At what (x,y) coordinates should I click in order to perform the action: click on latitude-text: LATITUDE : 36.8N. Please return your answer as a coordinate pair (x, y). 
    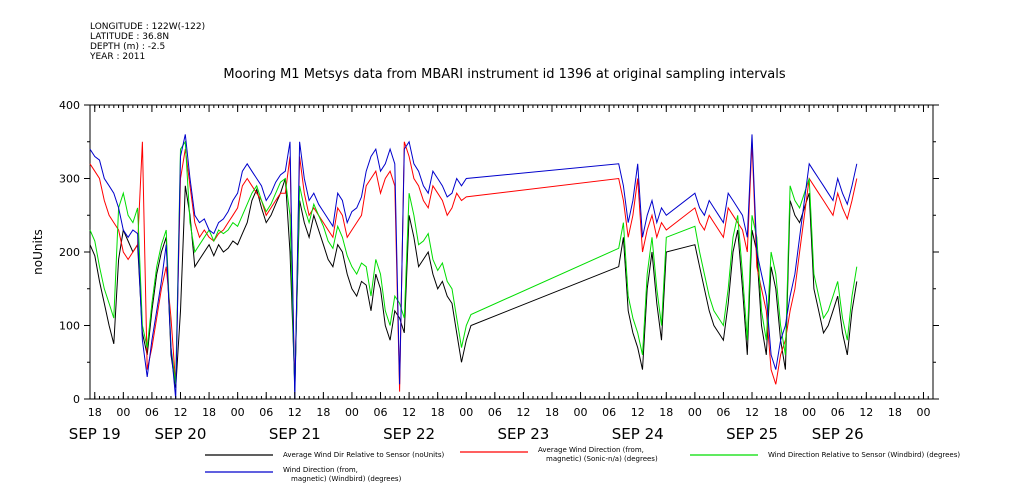
    Looking at the image, I should click on (130, 37).